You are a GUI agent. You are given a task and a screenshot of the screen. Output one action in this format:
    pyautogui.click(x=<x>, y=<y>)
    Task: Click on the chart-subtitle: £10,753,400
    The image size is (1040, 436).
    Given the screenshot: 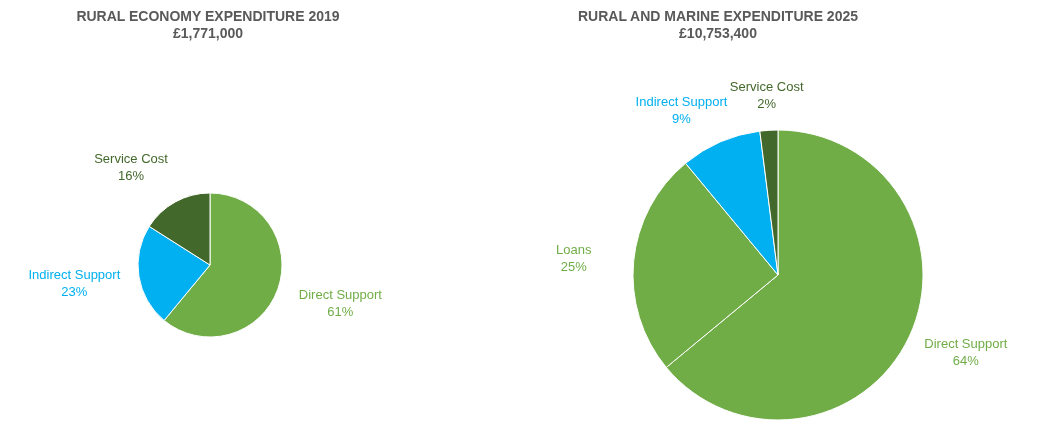 What is the action you would take?
    pyautogui.click(x=718, y=33)
    